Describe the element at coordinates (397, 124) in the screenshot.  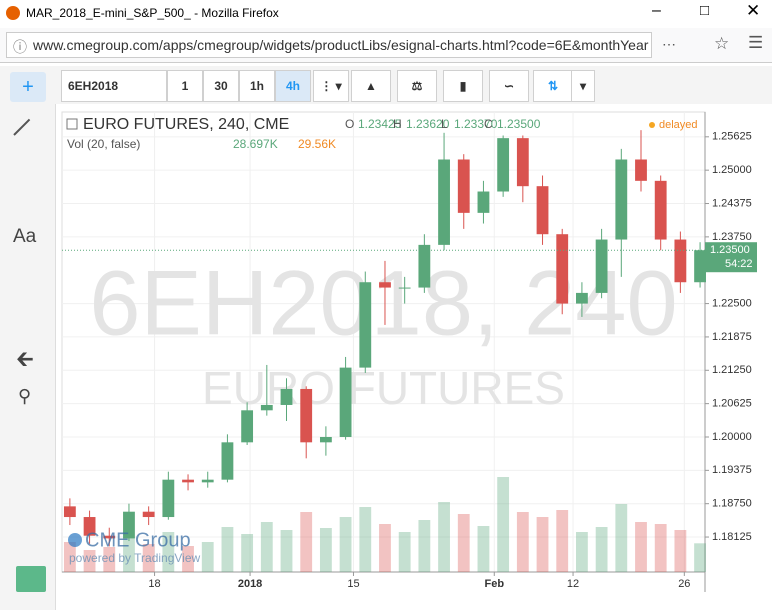
I see `ohlc-key: H` at that location.